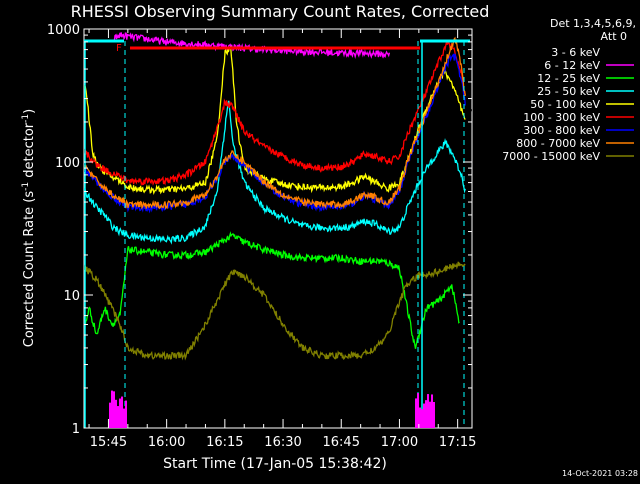  I want to click on y-axis-label-mid: detector, so click(29, 152).